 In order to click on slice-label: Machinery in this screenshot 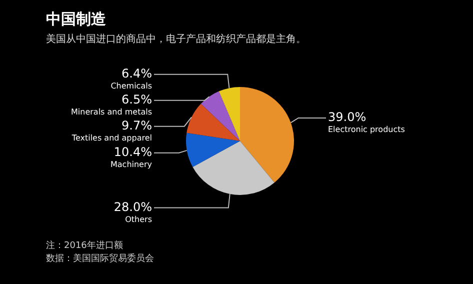, I will do `click(131, 164)`.